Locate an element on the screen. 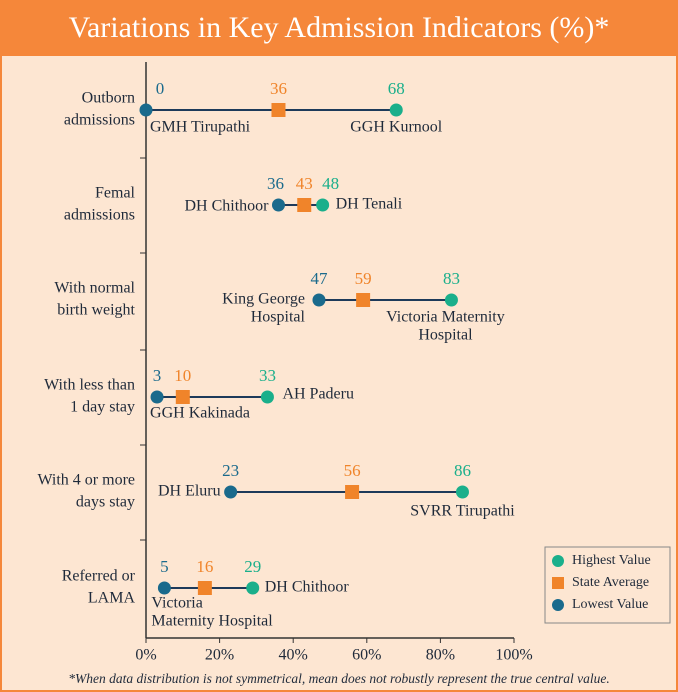  point-label: GMH Tirupathi is located at coordinates (200, 127).